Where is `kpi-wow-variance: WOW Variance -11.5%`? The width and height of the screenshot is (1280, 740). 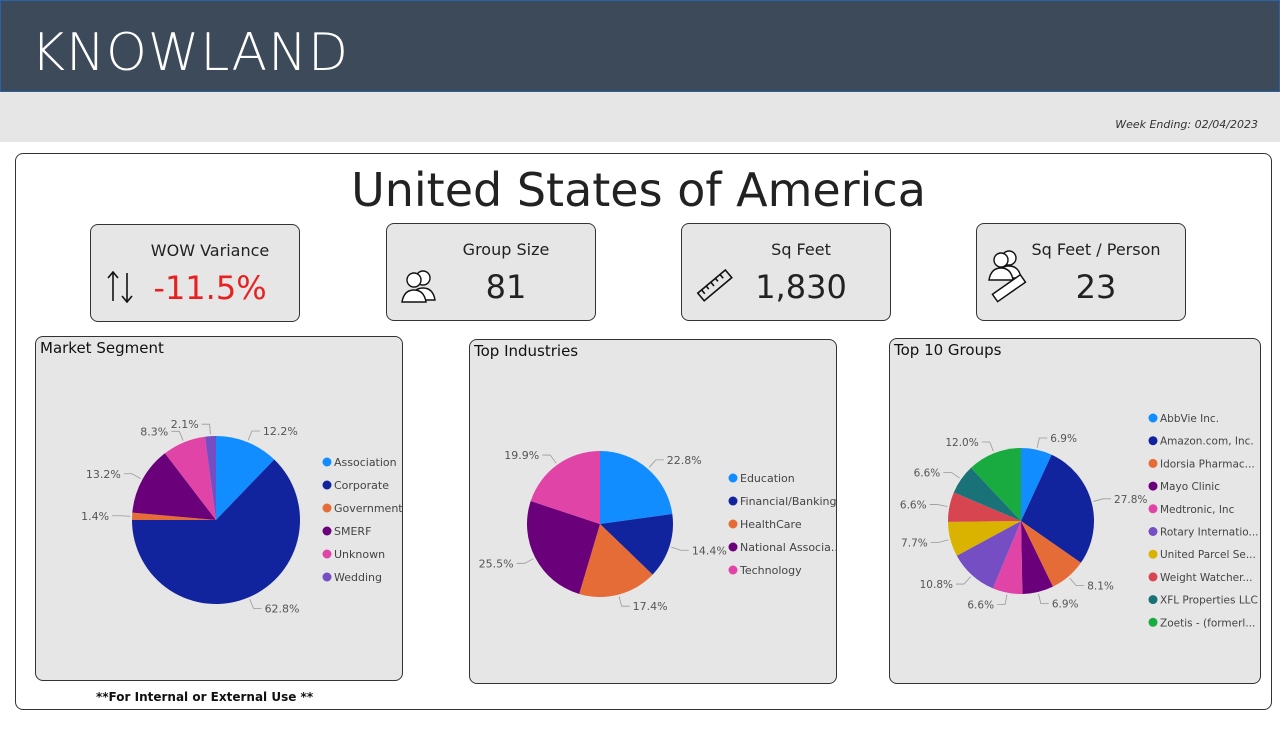
kpi-wow-variance: WOW Variance -11.5% is located at coordinates (195, 273).